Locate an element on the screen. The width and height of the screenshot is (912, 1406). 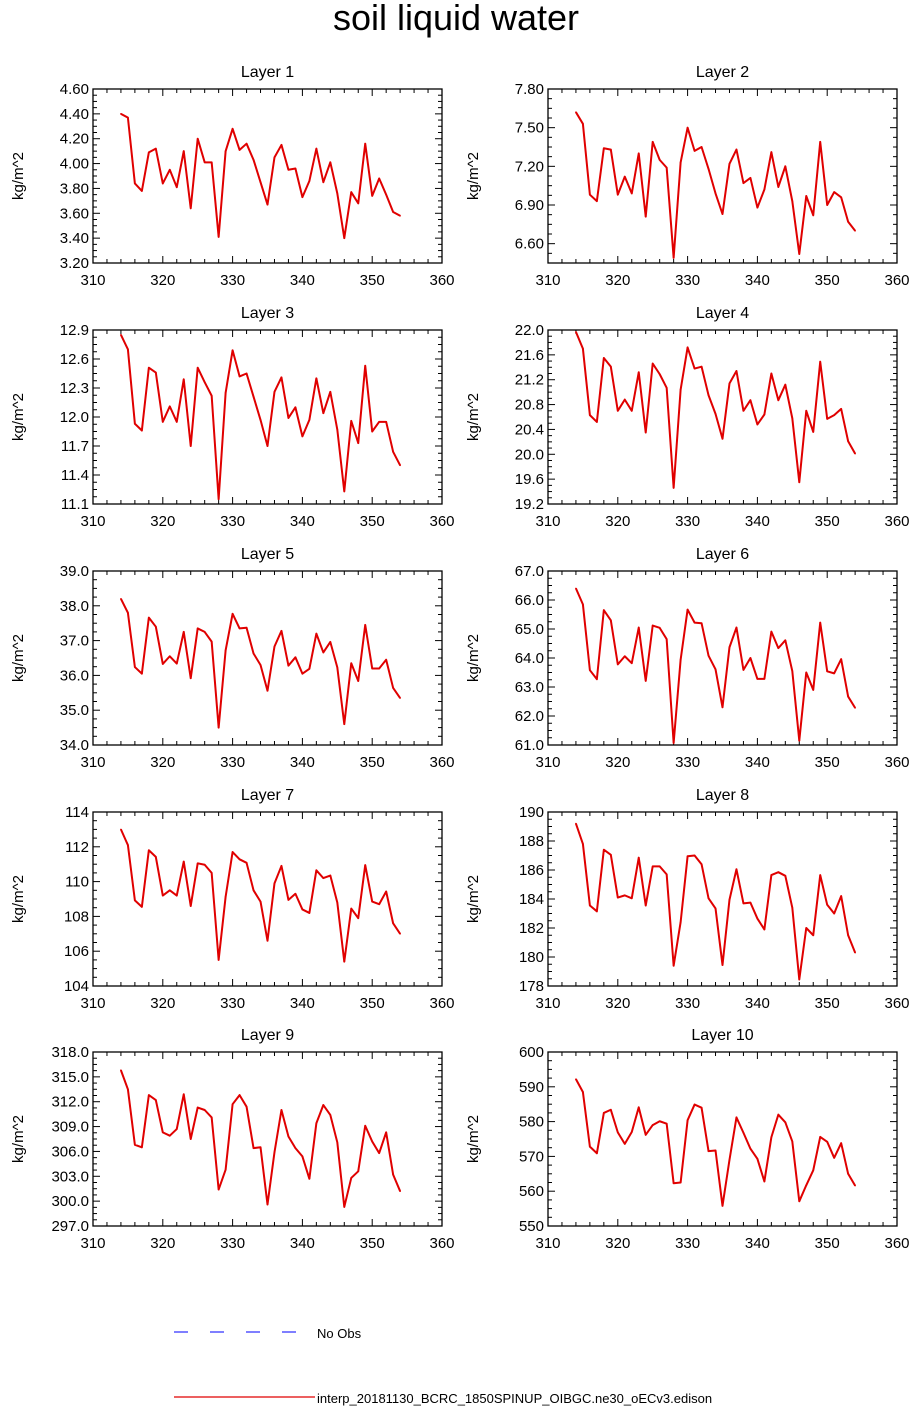
series-points is located at coordinates (260, 895).